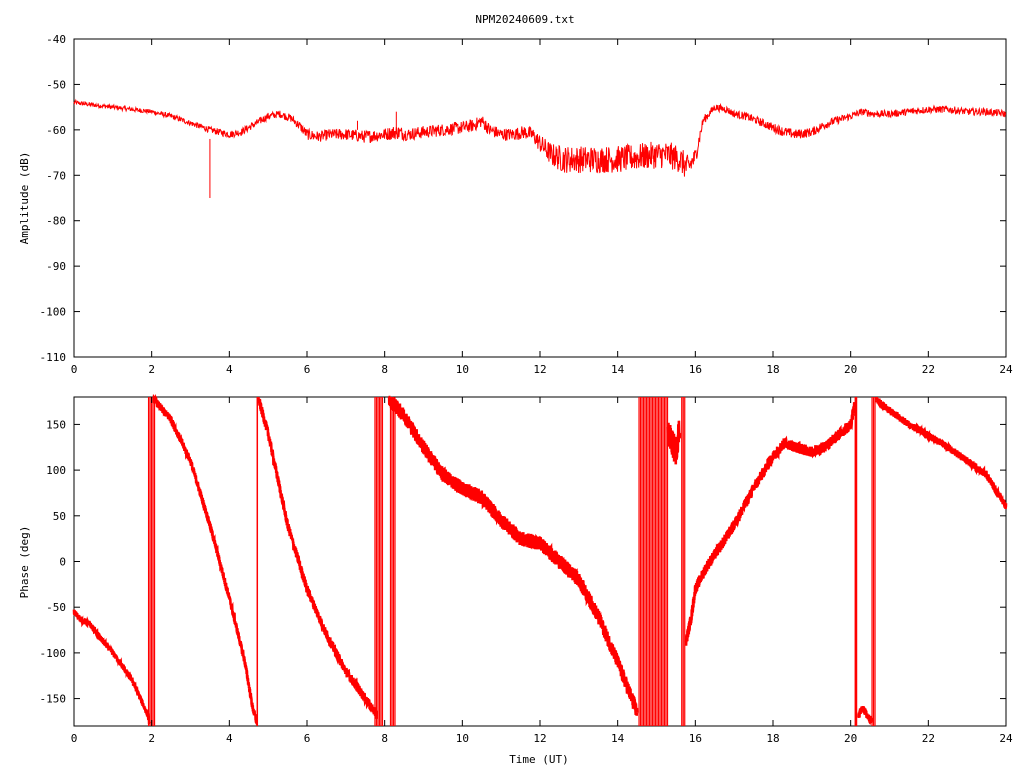 The height and width of the screenshot is (768, 1024). I want to click on amplitude-series-line, so click(540, 137).